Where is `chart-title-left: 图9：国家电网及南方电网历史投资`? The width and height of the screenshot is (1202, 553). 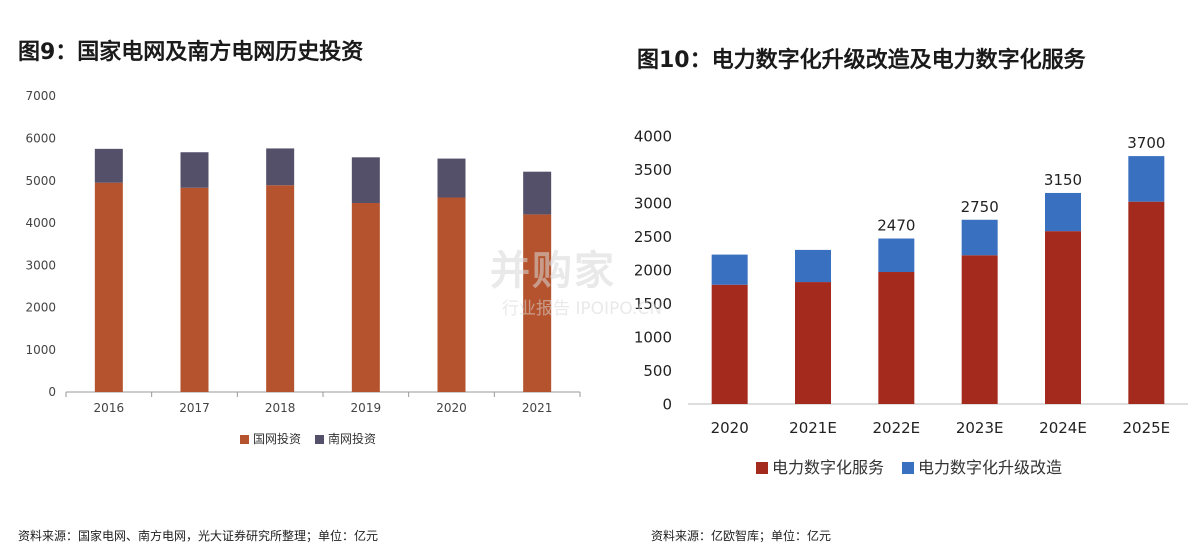
chart-title-left: 图9：国家电网及南方电网历史投资 is located at coordinates (191, 52).